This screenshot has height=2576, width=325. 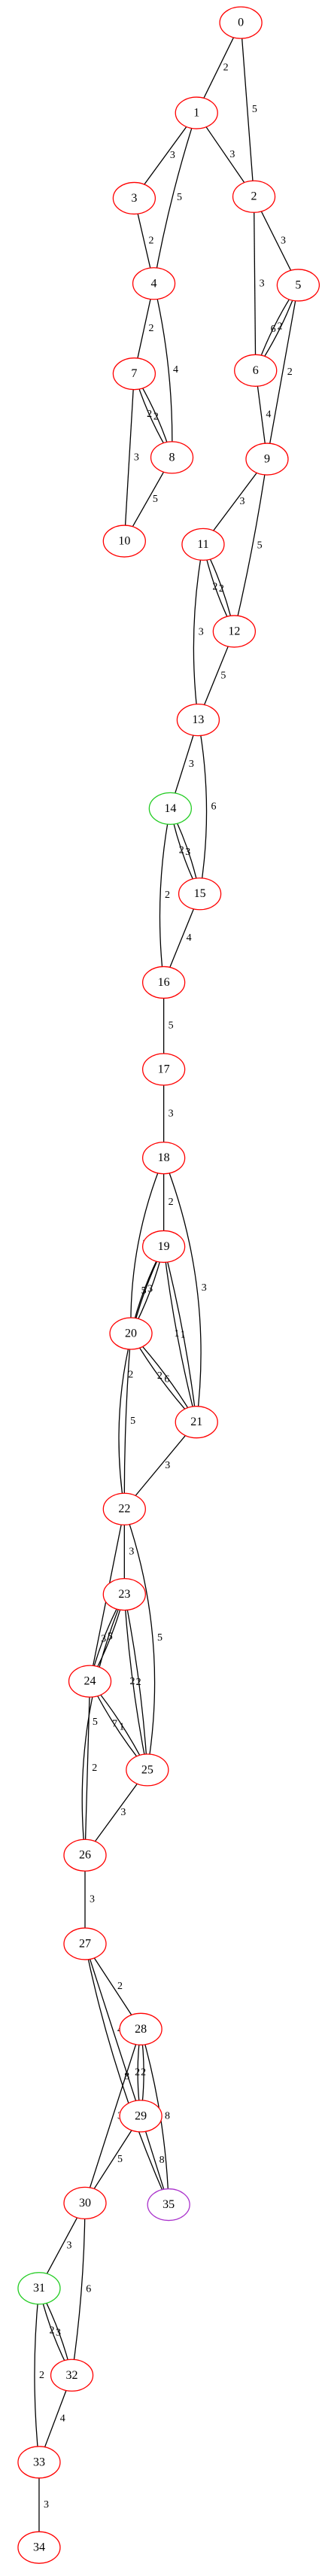 I want to click on node-label: 21, so click(x=196, y=1422).